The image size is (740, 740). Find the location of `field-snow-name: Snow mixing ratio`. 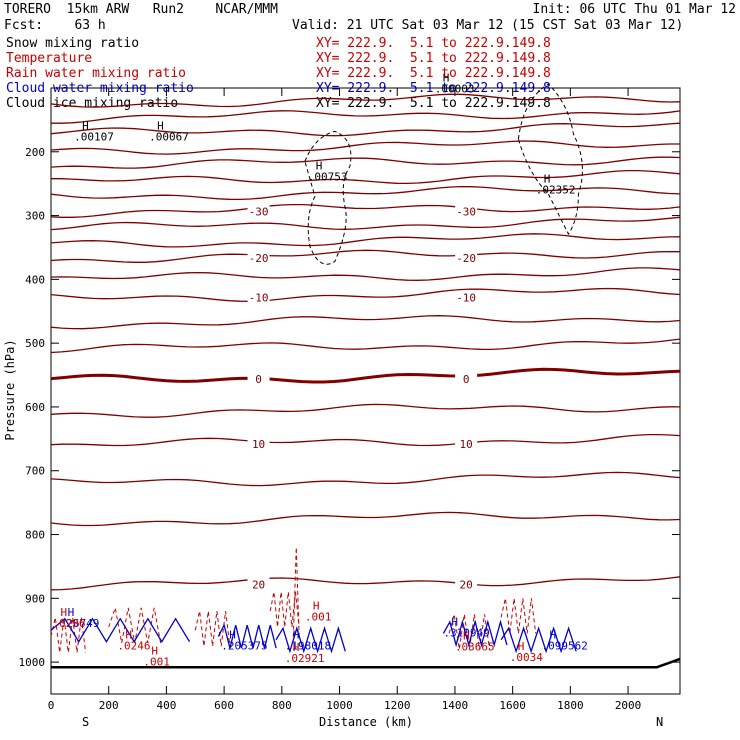

field-snow-name: Snow mixing ratio is located at coordinates (73, 43).